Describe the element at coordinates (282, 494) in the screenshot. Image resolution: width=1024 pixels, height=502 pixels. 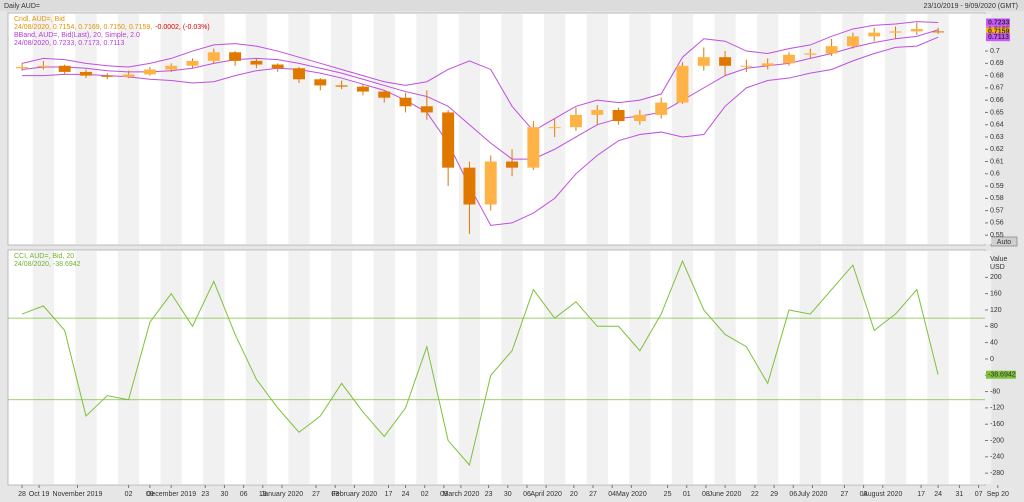
I see `x-tick-label: January 2020` at that location.